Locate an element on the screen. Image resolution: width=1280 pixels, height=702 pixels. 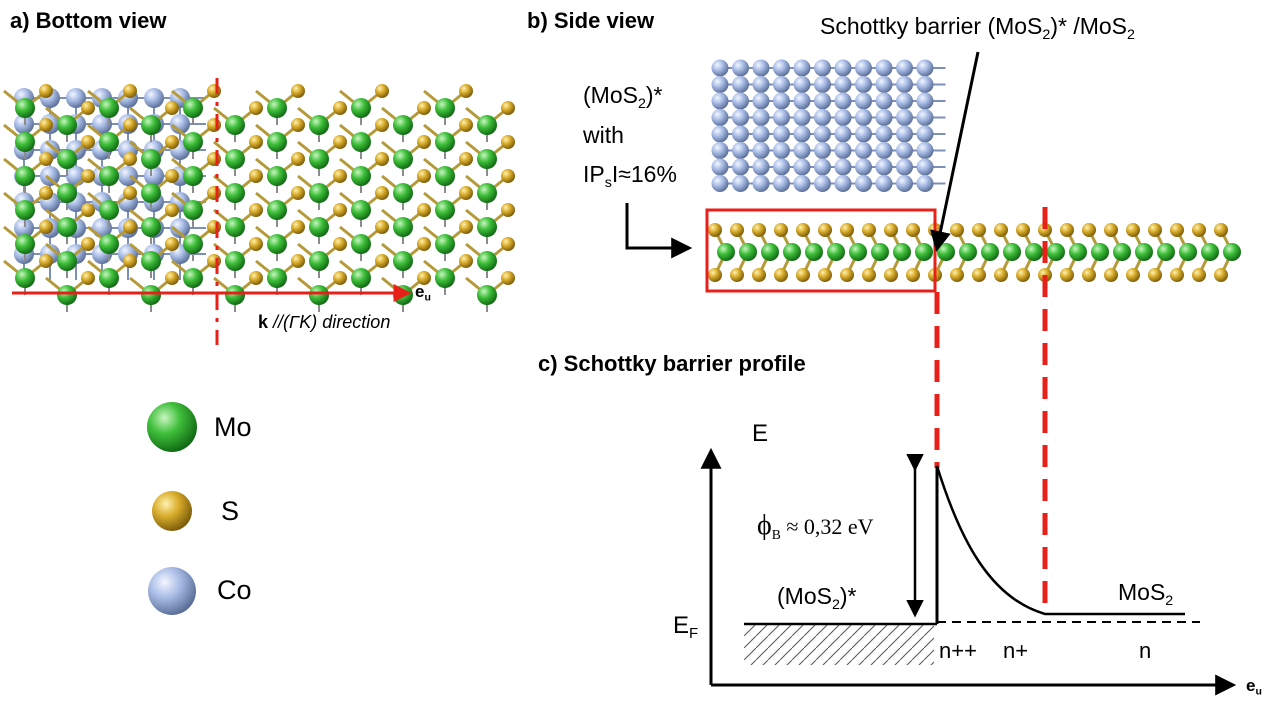
legend-co-label: Co is located at coordinates (234, 590).